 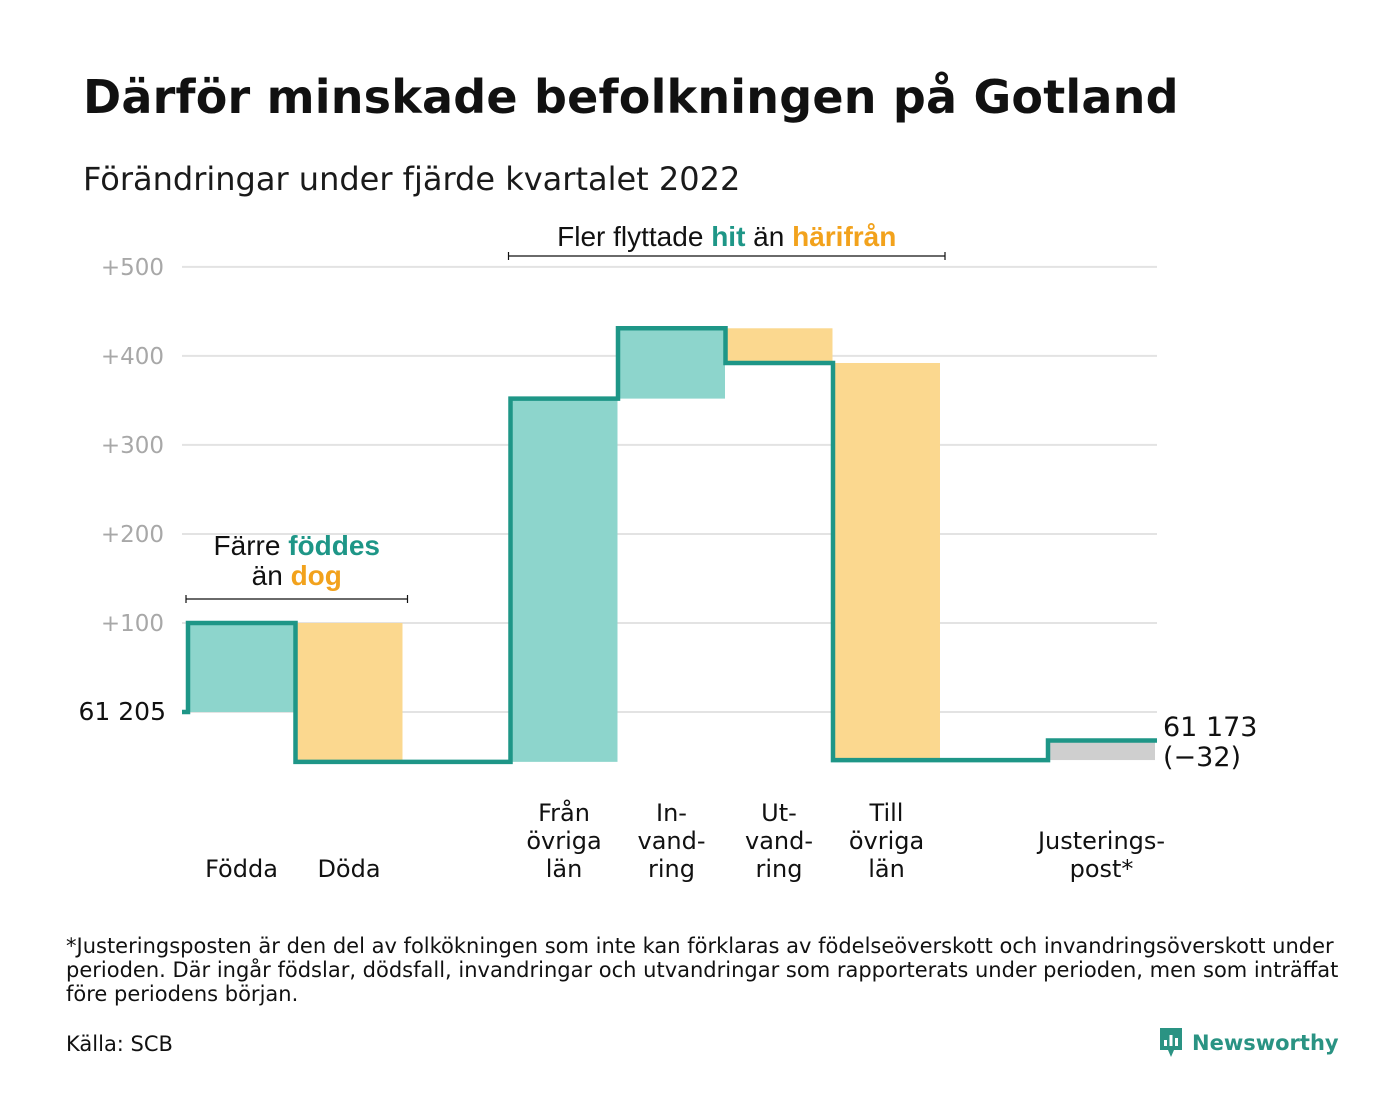 I want to click on category-label: Till, so click(x=886, y=813).